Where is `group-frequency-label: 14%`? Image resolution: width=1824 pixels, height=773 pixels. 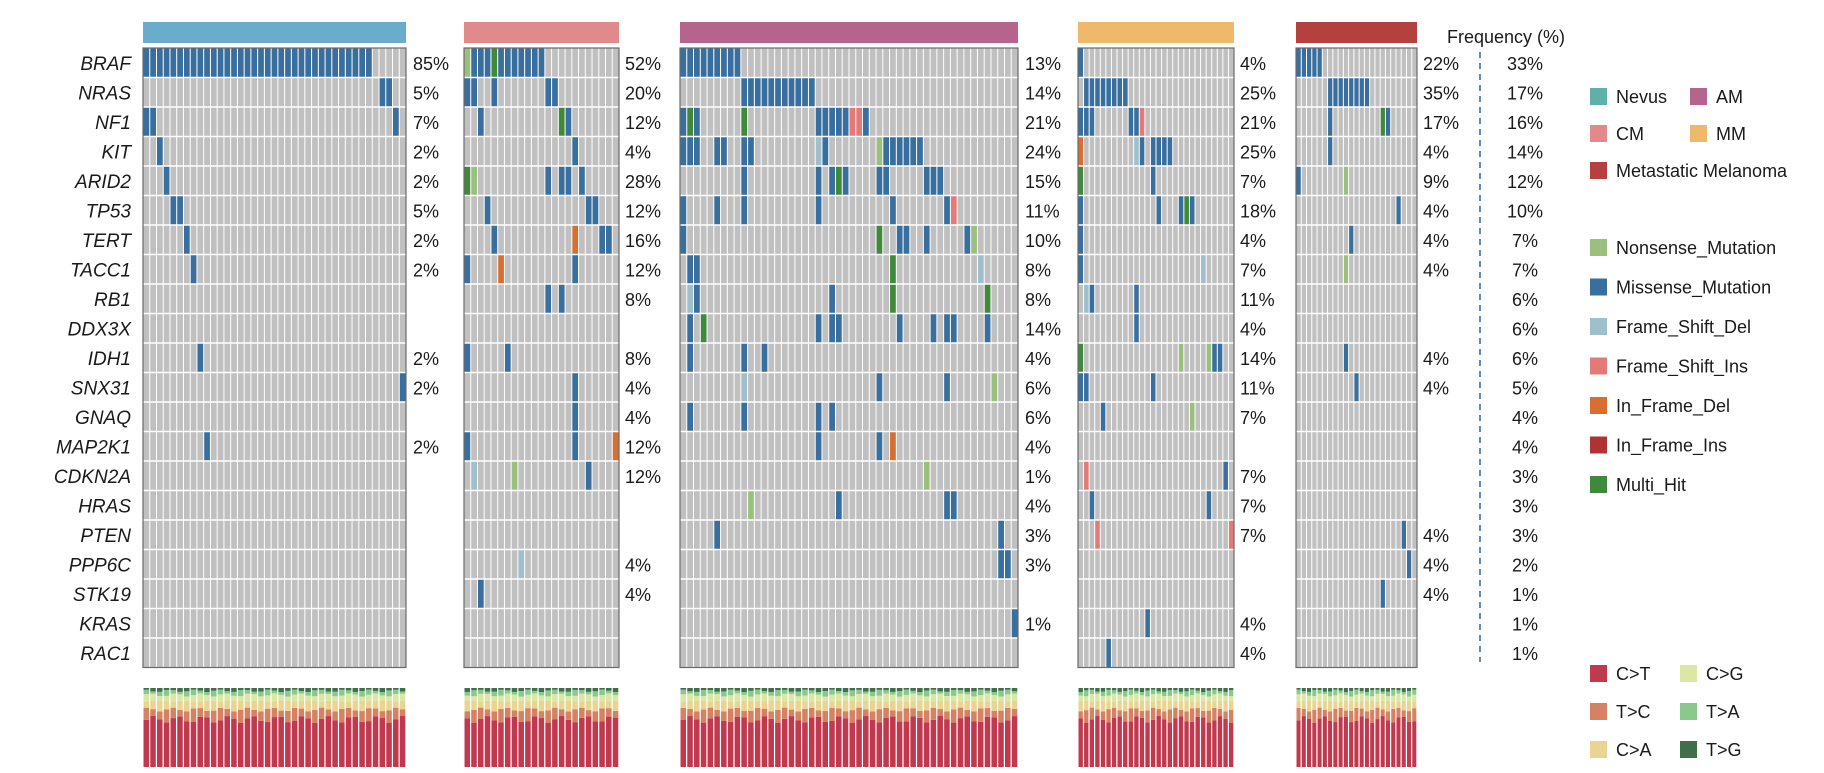
group-frequency-label: 14% is located at coordinates (1258, 359).